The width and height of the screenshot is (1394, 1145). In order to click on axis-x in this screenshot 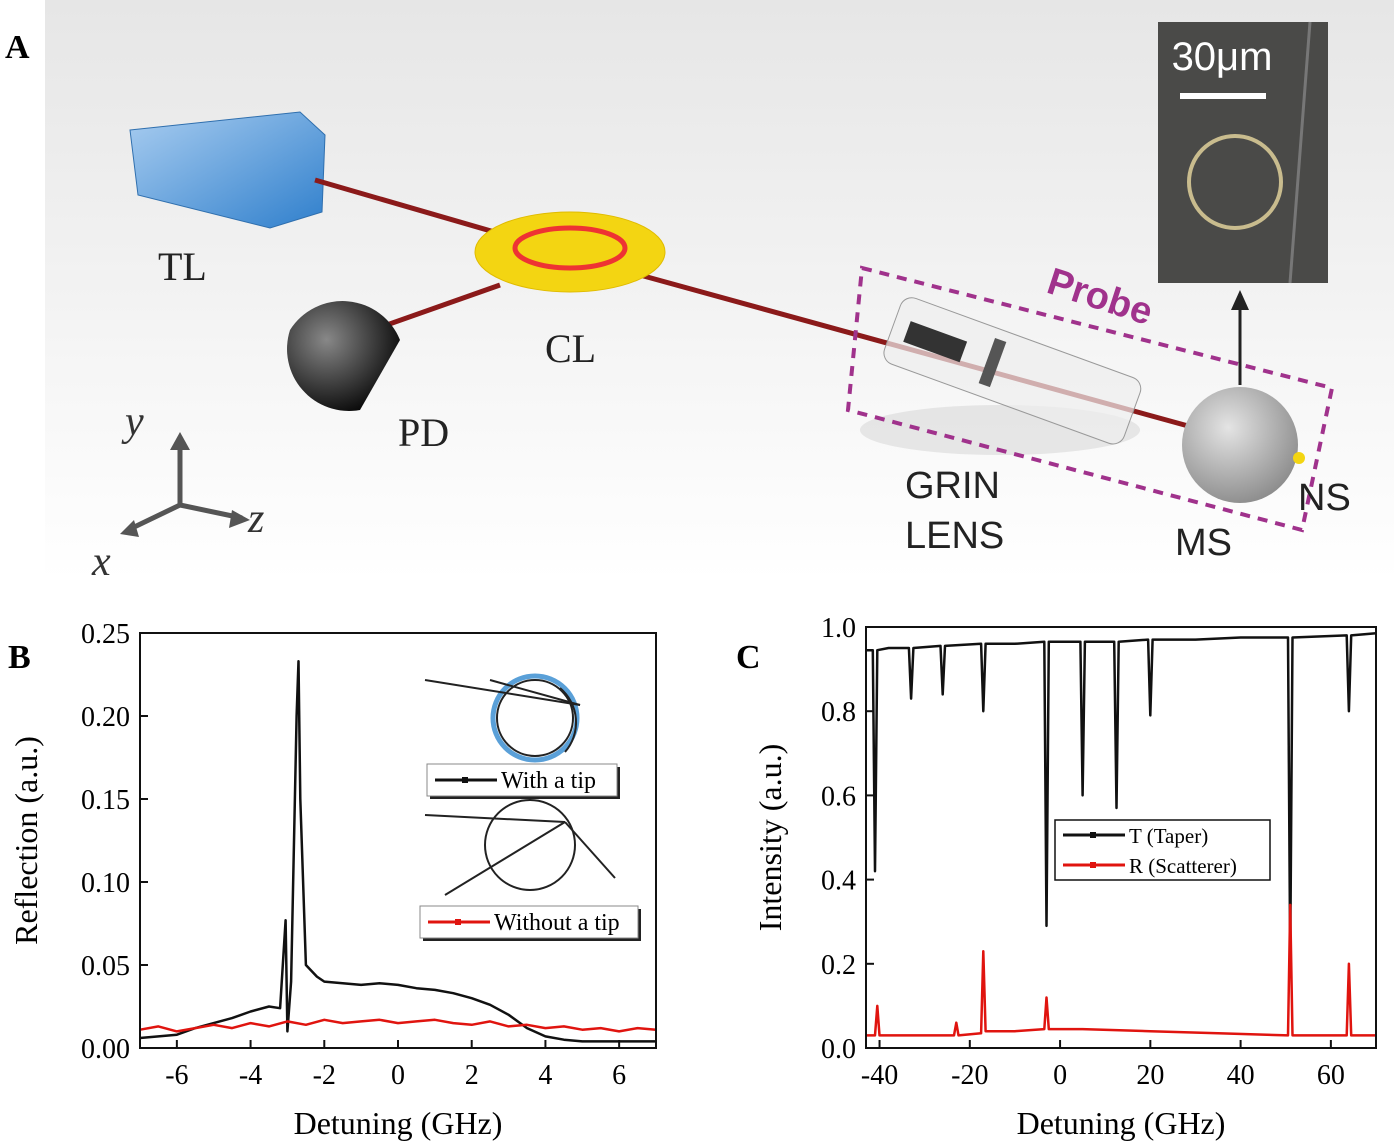, I will do `click(154, 517)`.